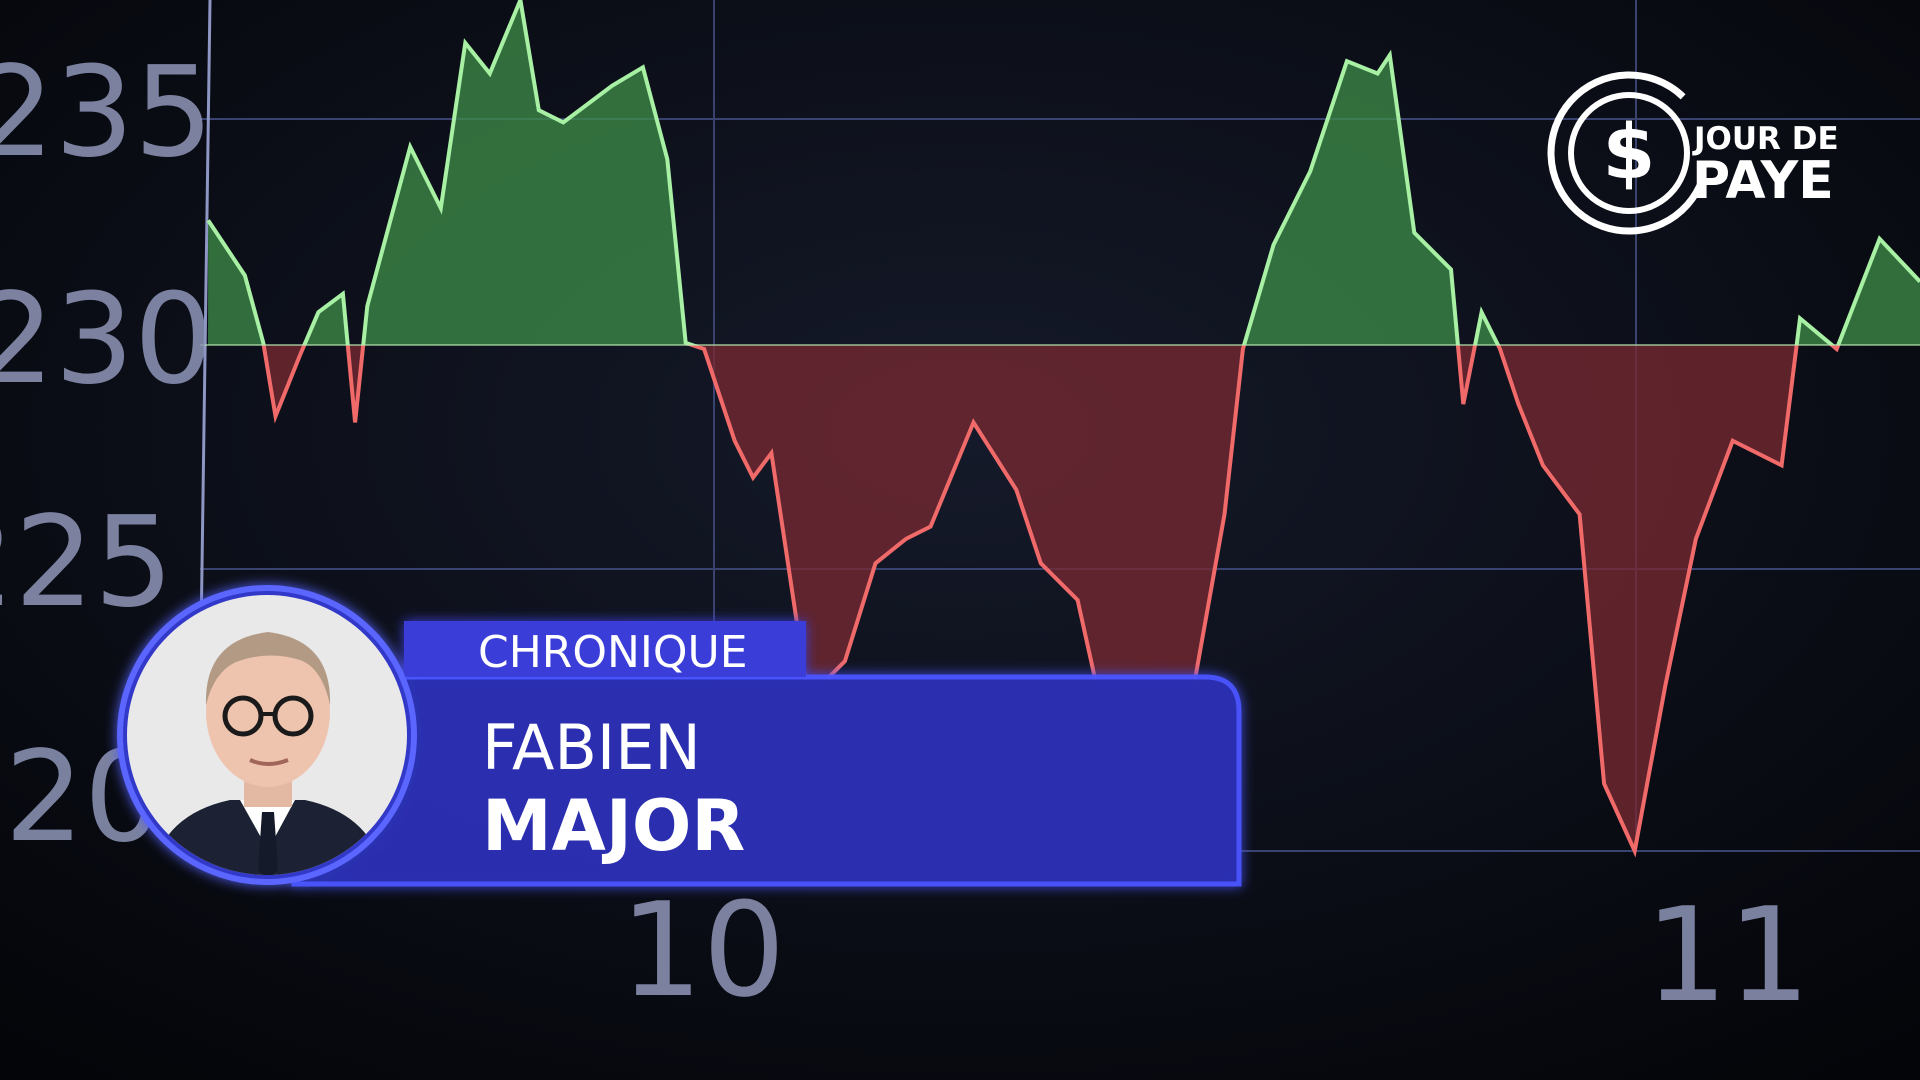  I want to click on logo-symbol: $, so click(1629, 151).